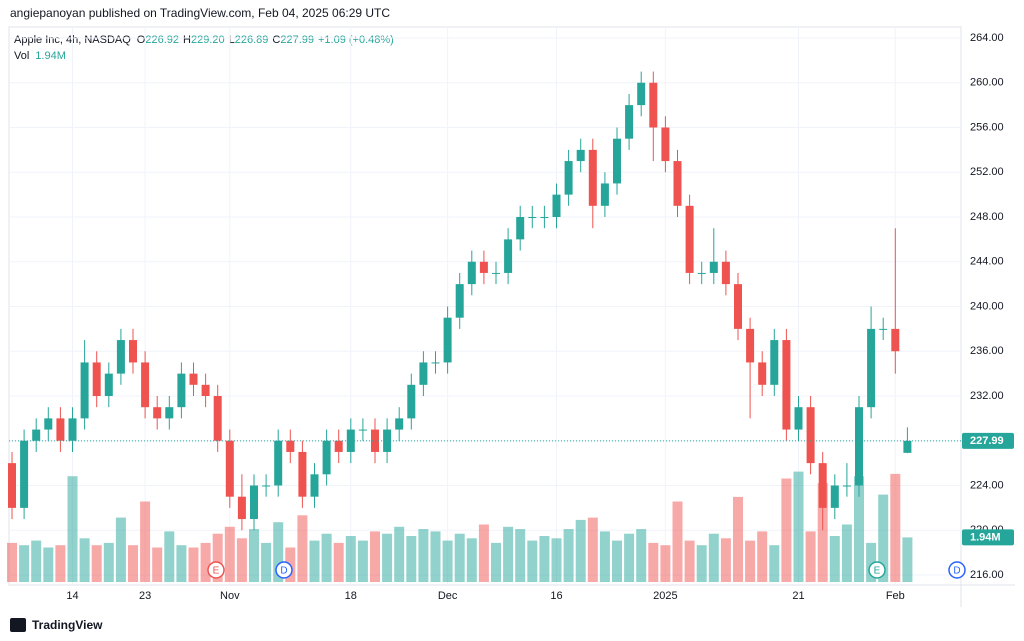 This screenshot has width=1024, height=641. I want to click on legend-key: C, so click(276, 40).